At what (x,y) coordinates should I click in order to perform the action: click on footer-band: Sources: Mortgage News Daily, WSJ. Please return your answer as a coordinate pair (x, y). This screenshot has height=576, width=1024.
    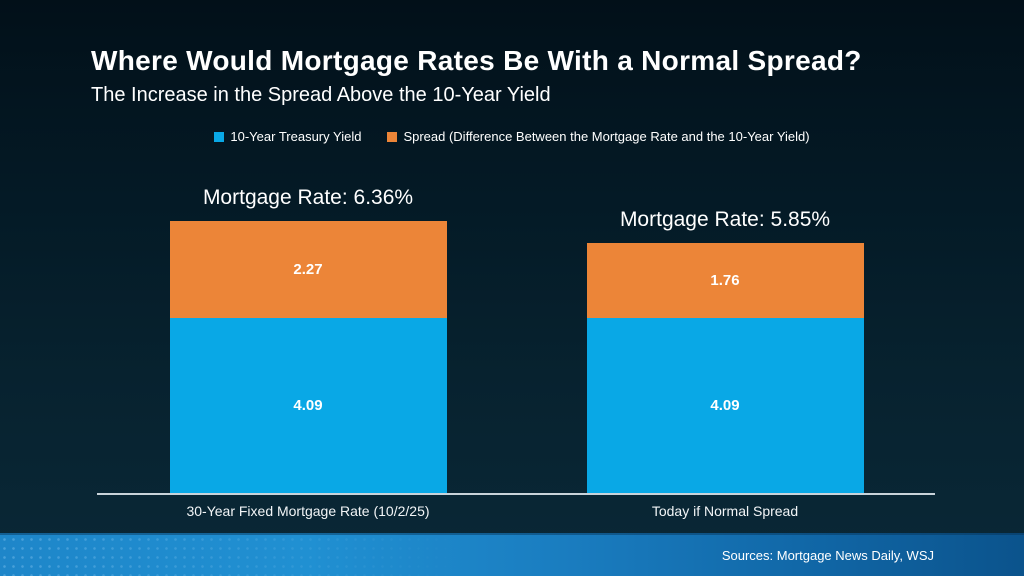
    Looking at the image, I should click on (512, 554).